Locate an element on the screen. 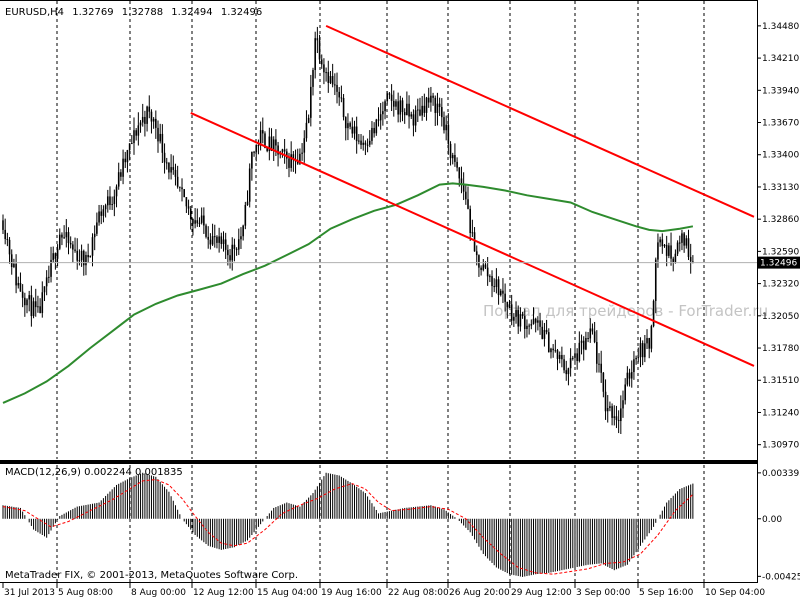 This screenshot has height=604, width=800. y-tick-label: 1.32050 is located at coordinates (780, 317).